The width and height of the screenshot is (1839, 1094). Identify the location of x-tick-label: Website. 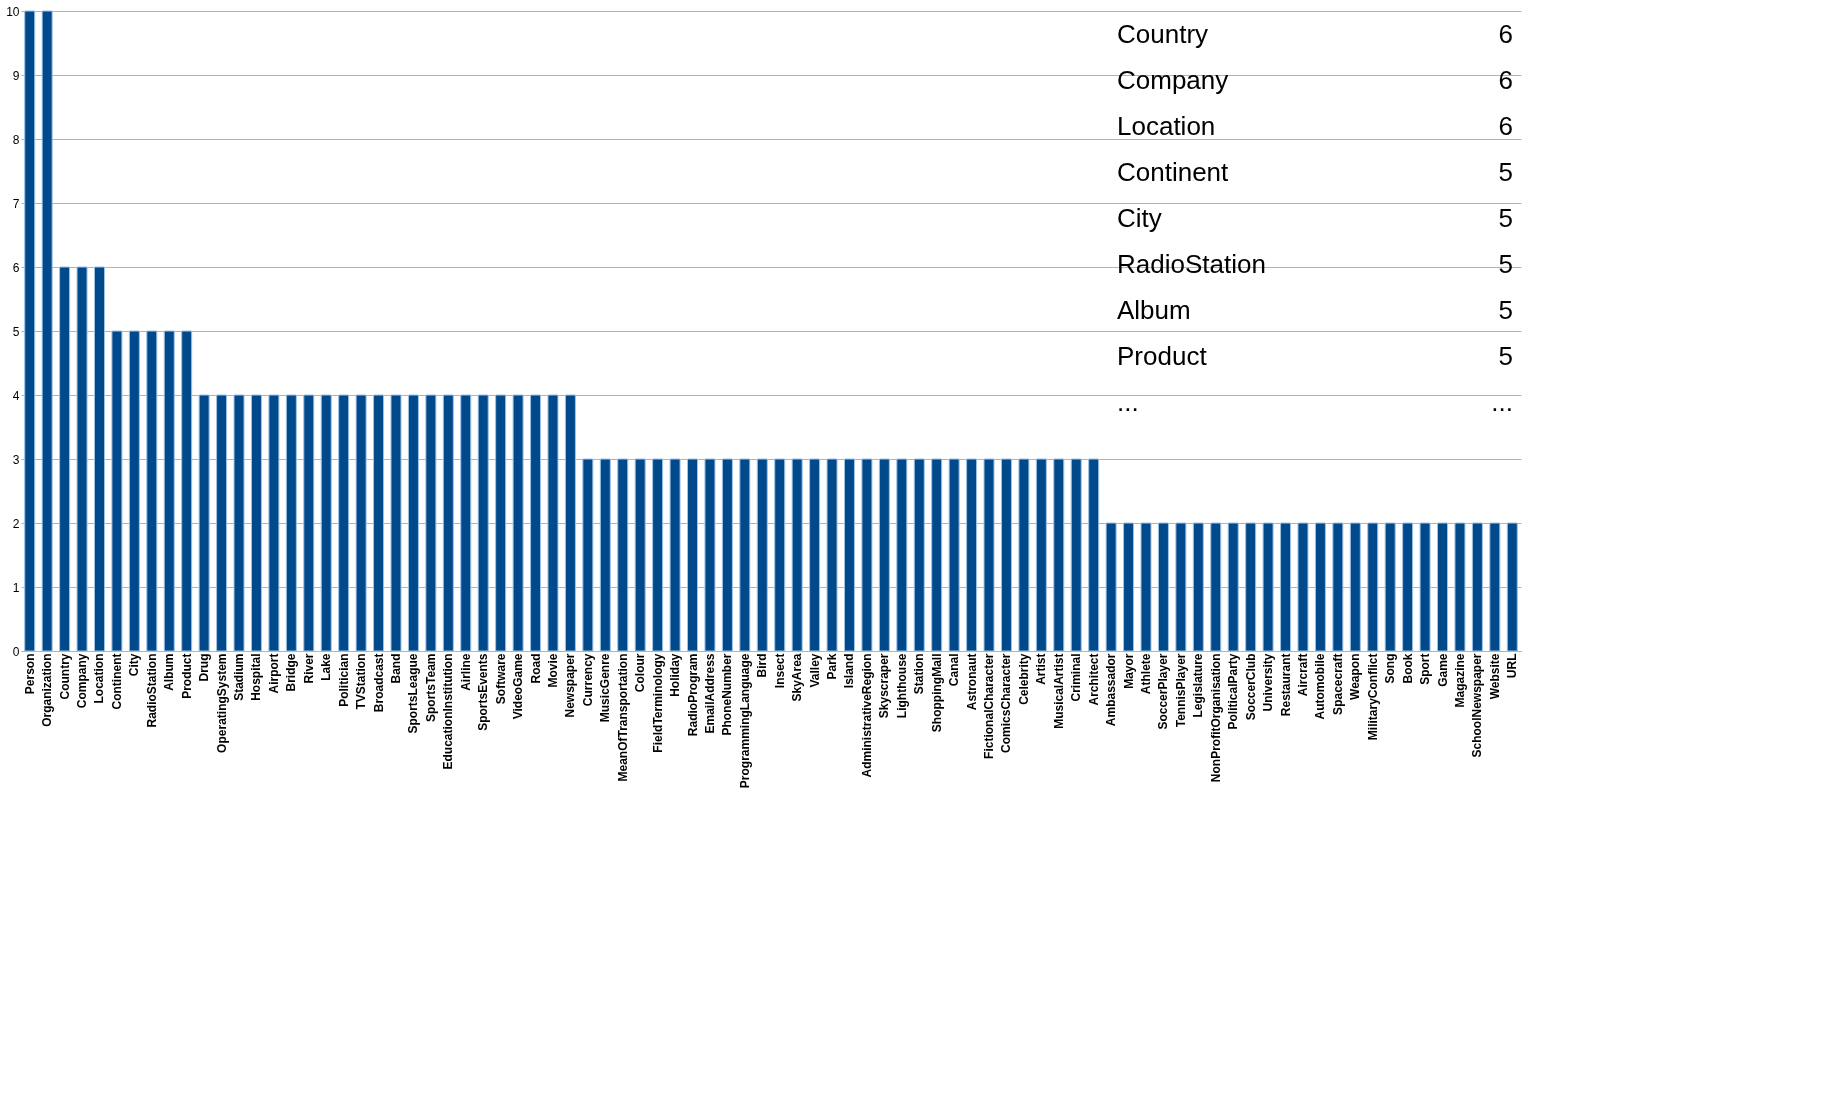
(1494, 676).